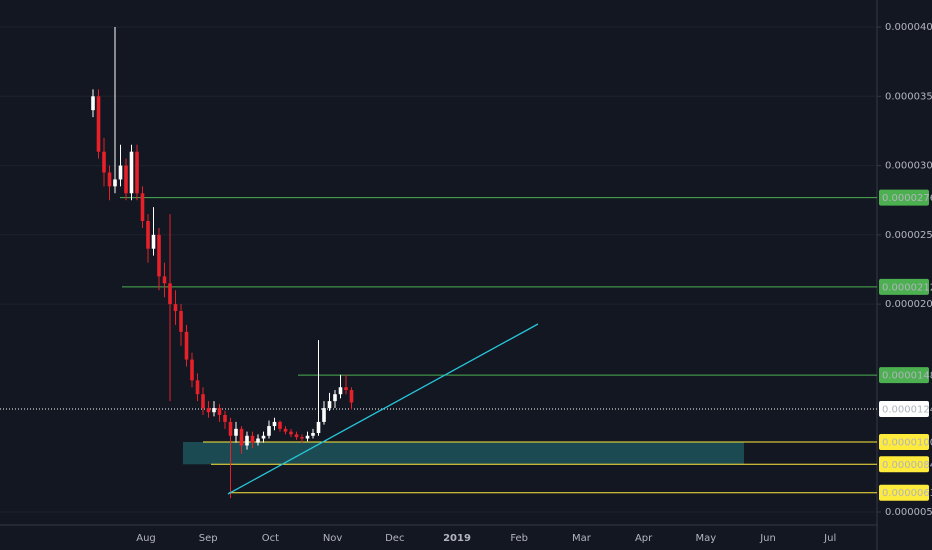 The image size is (932, 550). Describe the element at coordinates (457, 538) in the screenshot. I see `x-tick-label: 2019` at that location.